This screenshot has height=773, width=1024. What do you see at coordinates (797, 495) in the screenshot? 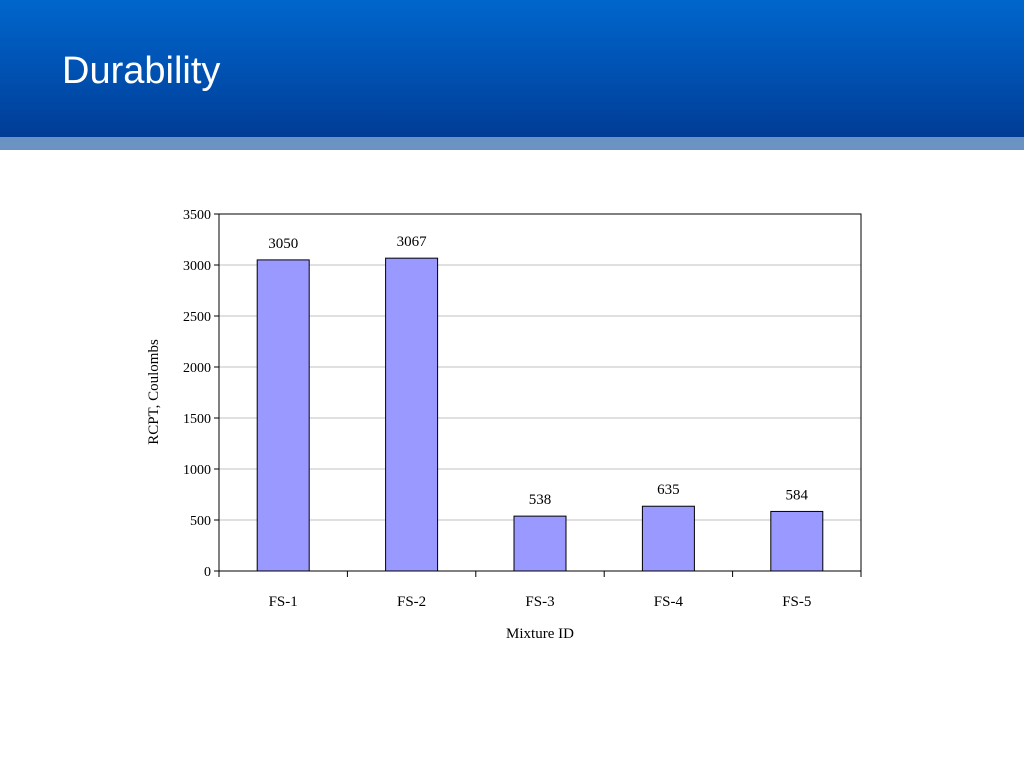
I see `data-label: 584` at bounding box center [797, 495].